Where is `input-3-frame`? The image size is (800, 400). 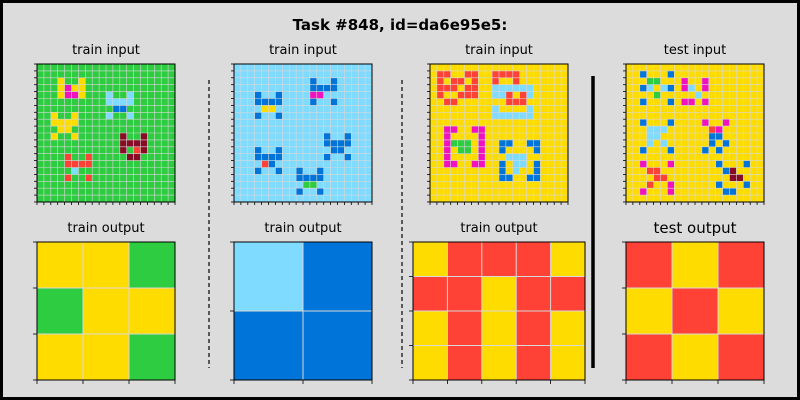
input-3-frame is located at coordinates (695, 133).